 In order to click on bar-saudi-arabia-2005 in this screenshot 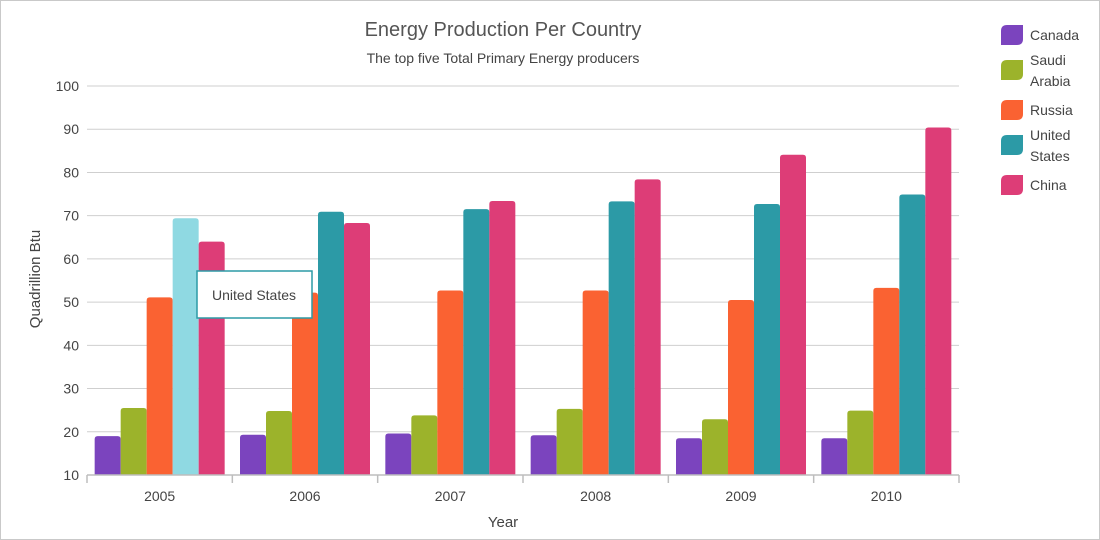, I will do `click(133, 441)`.